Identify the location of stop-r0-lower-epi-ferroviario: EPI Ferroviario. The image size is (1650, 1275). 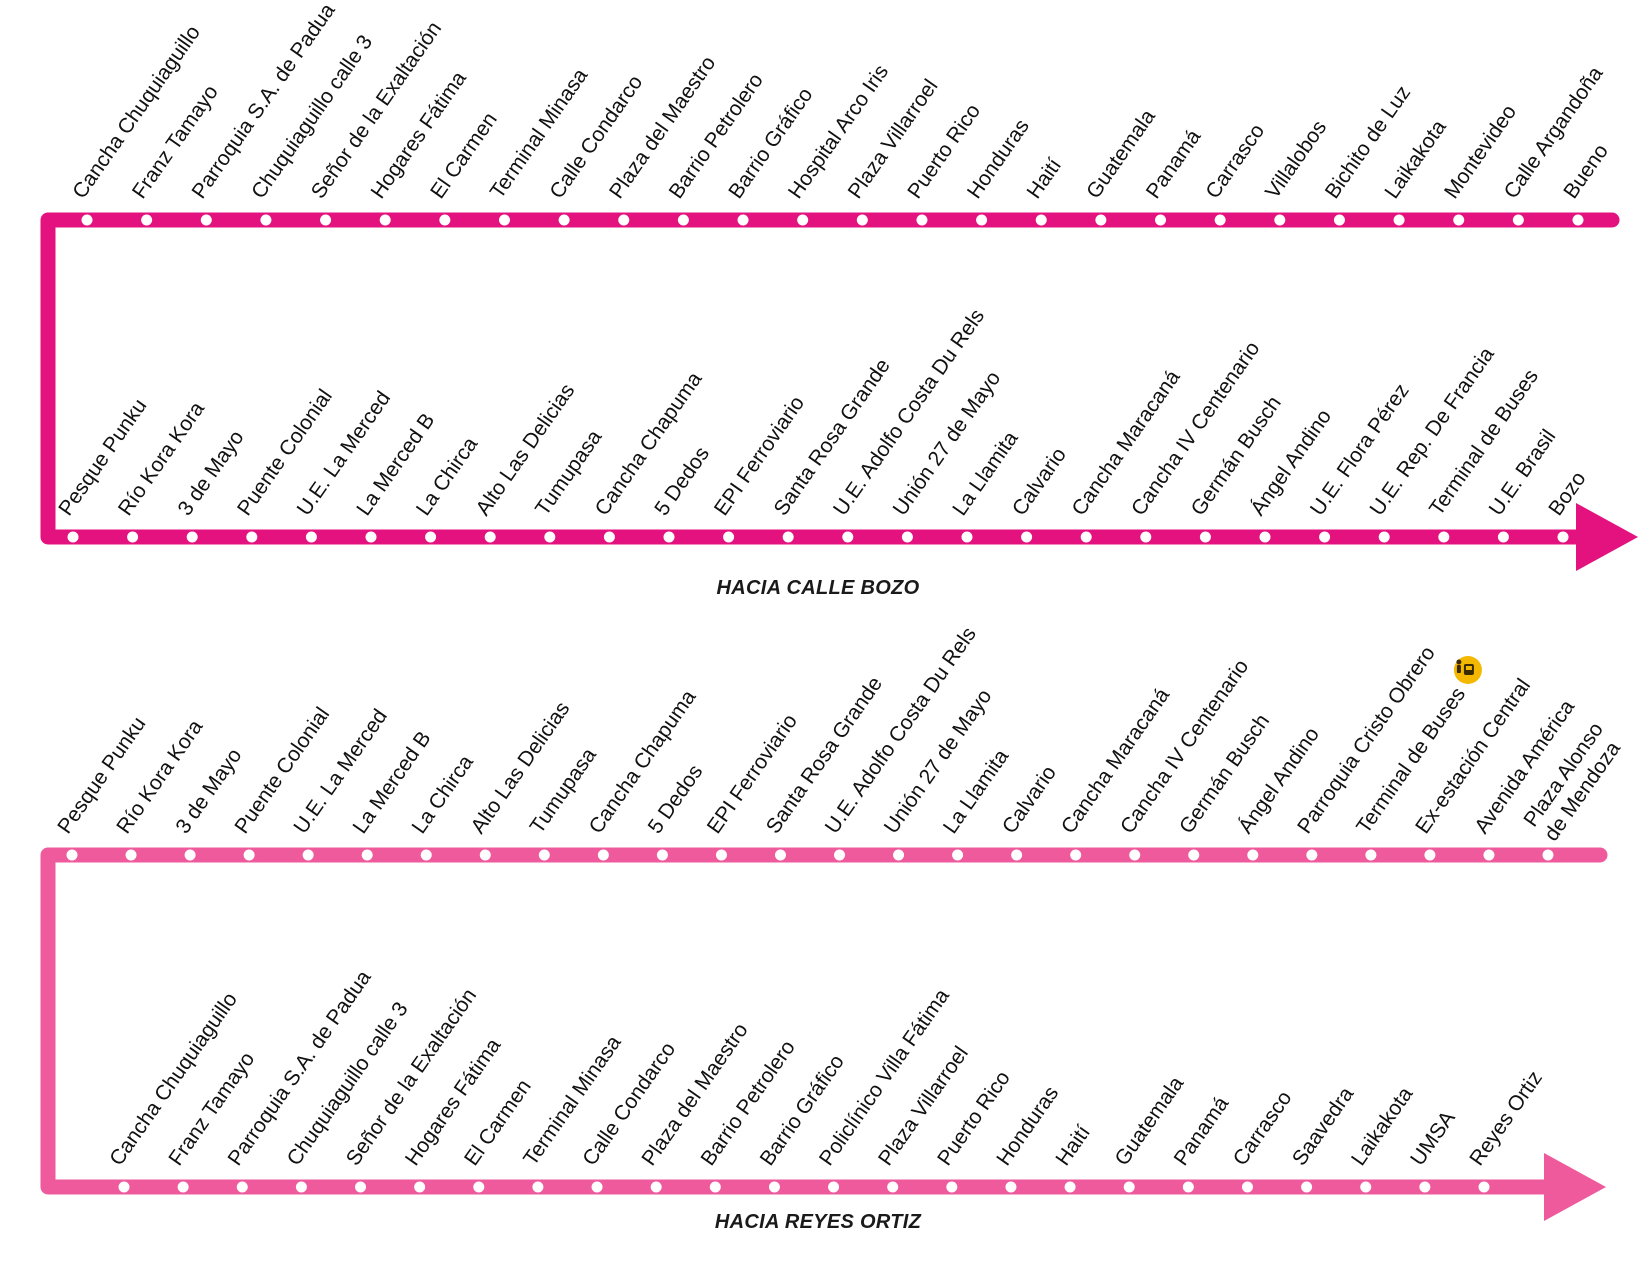
(759, 468).